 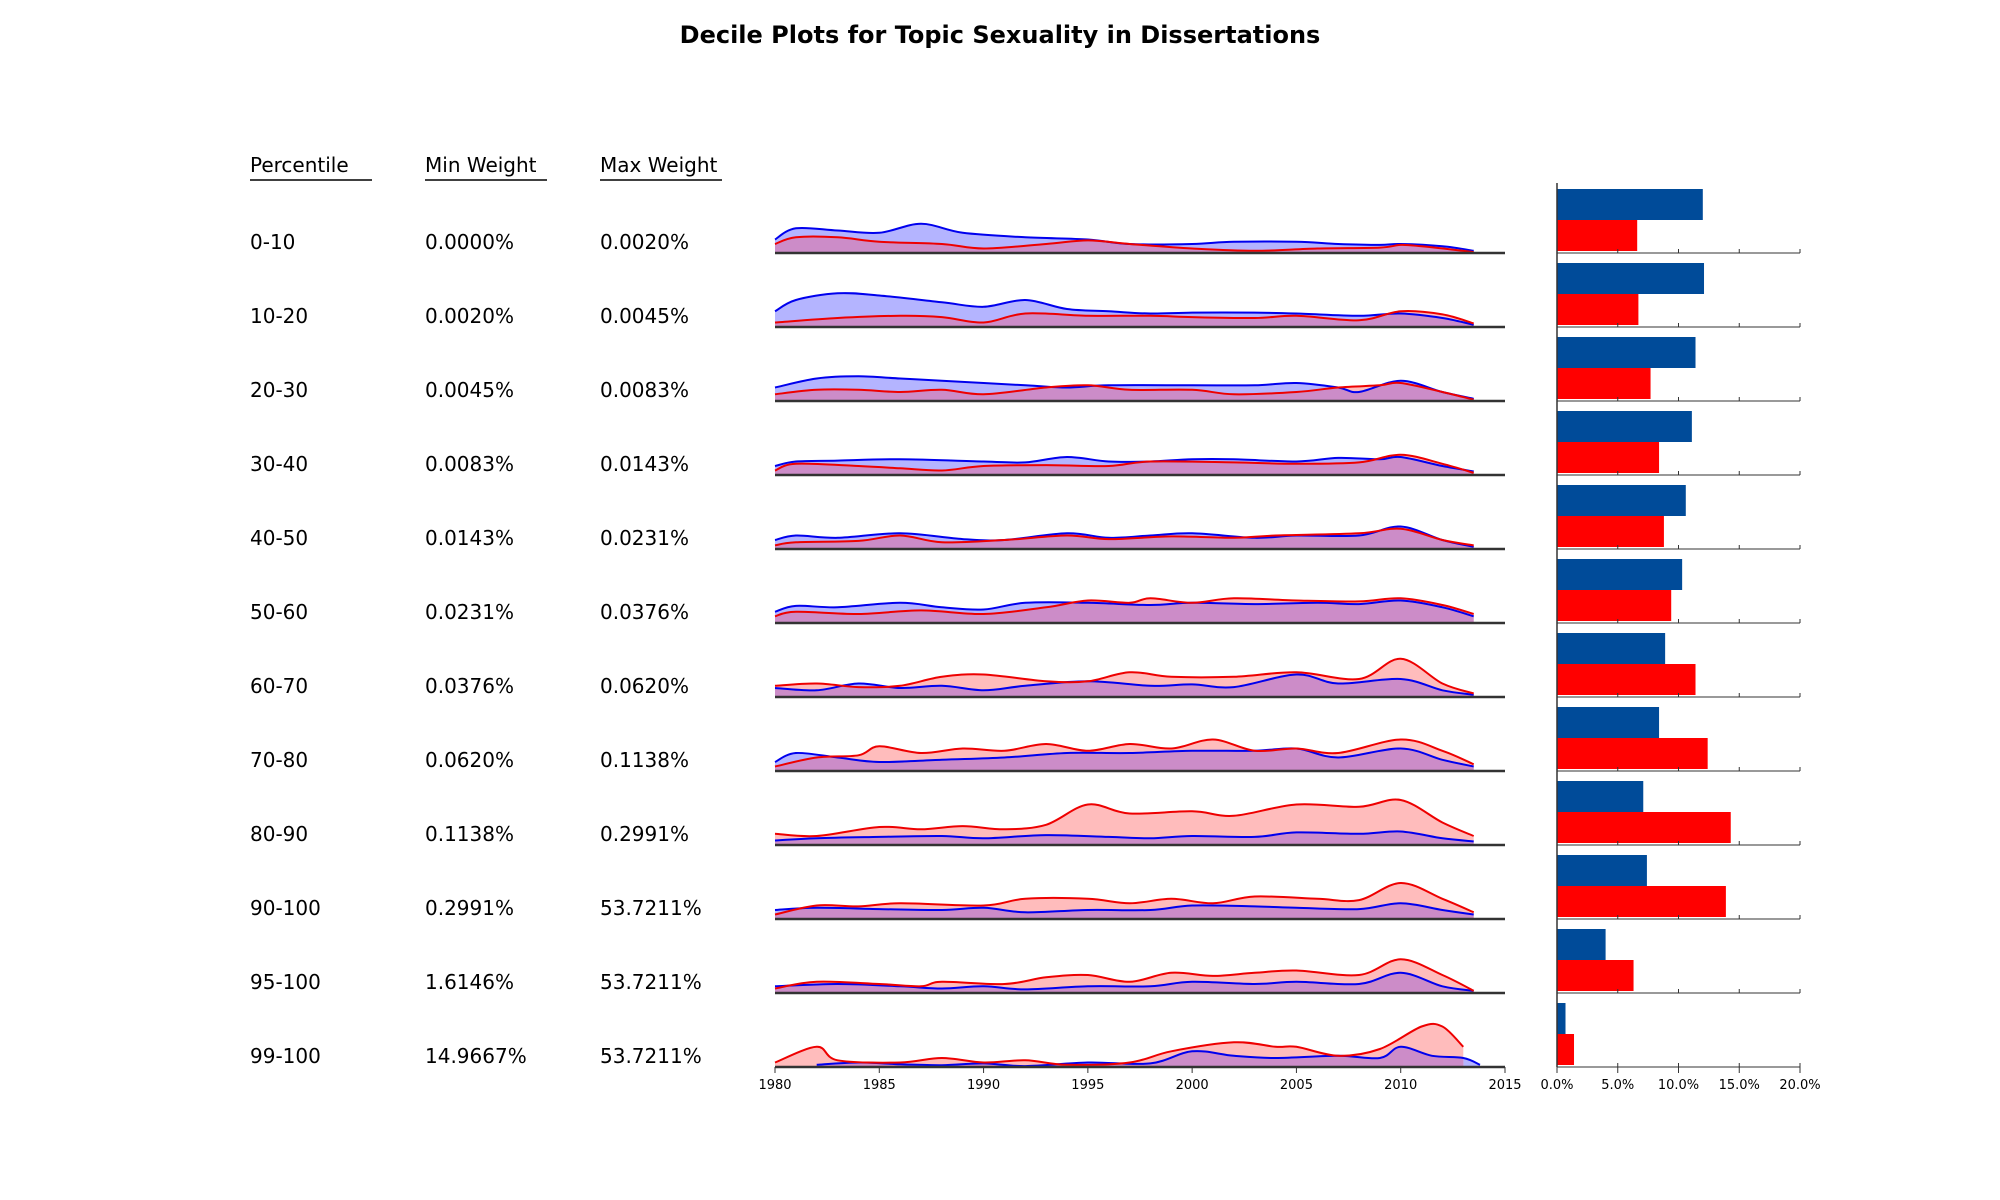 I want to click on decile-row: 80-90 0.1138% 0.2991%, so click(x=1025, y=814).